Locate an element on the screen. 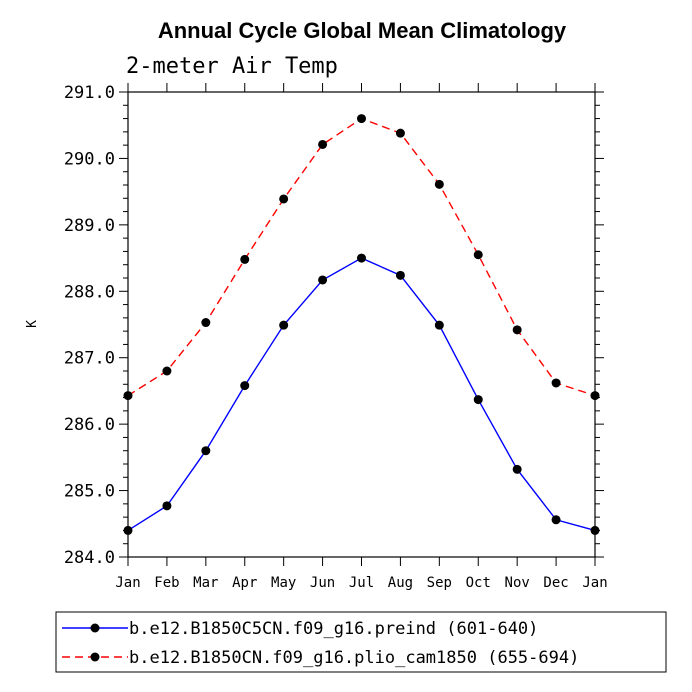 The width and height of the screenshot is (692, 692). y-axis-label: K is located at coordinates (32, 324).